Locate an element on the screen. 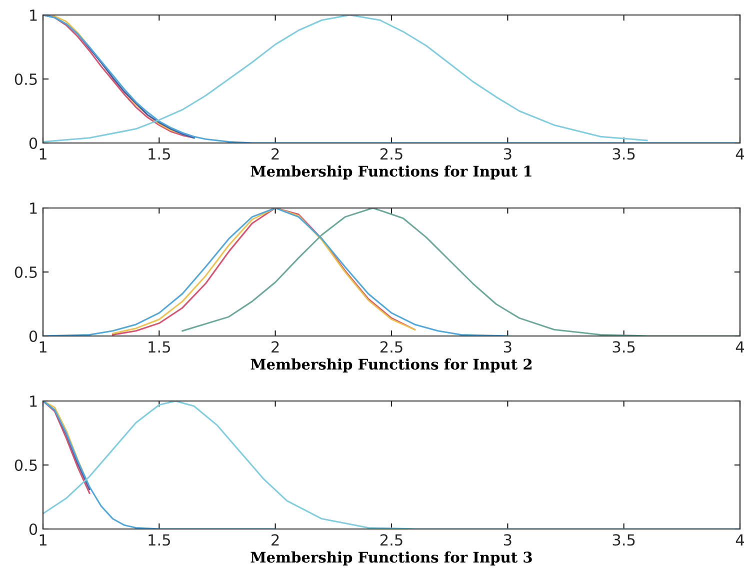  x-axis-title: Membership Functions for Input 3 is located at coordinates (391, 558).